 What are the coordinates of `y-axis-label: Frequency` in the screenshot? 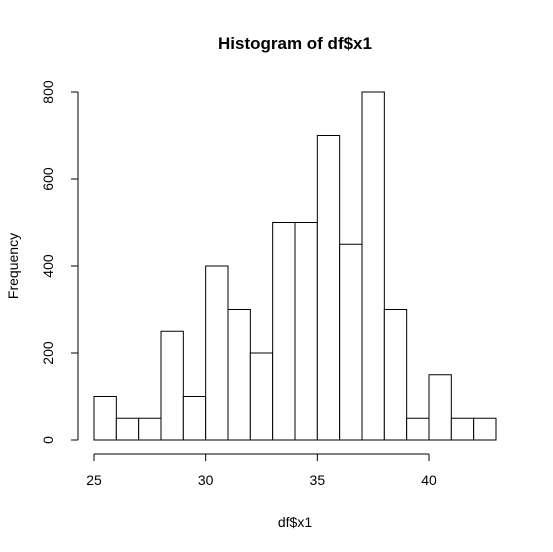 It's located at (13, 266).